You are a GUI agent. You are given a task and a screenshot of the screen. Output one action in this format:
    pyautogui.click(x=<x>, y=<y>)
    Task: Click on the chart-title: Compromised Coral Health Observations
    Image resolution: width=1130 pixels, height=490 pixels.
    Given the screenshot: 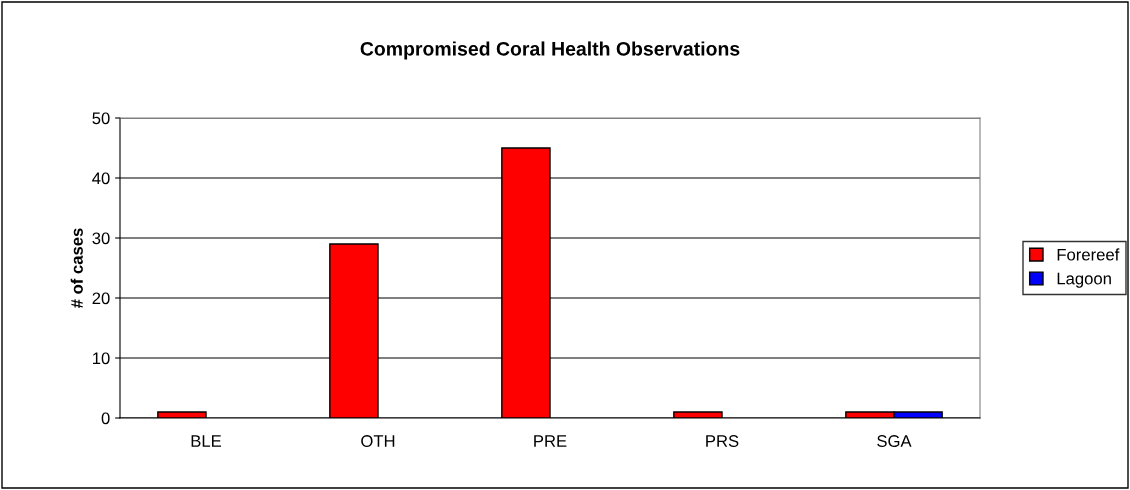 What is the action you would take?
    pyautogui.click(x=550, y=50)
    